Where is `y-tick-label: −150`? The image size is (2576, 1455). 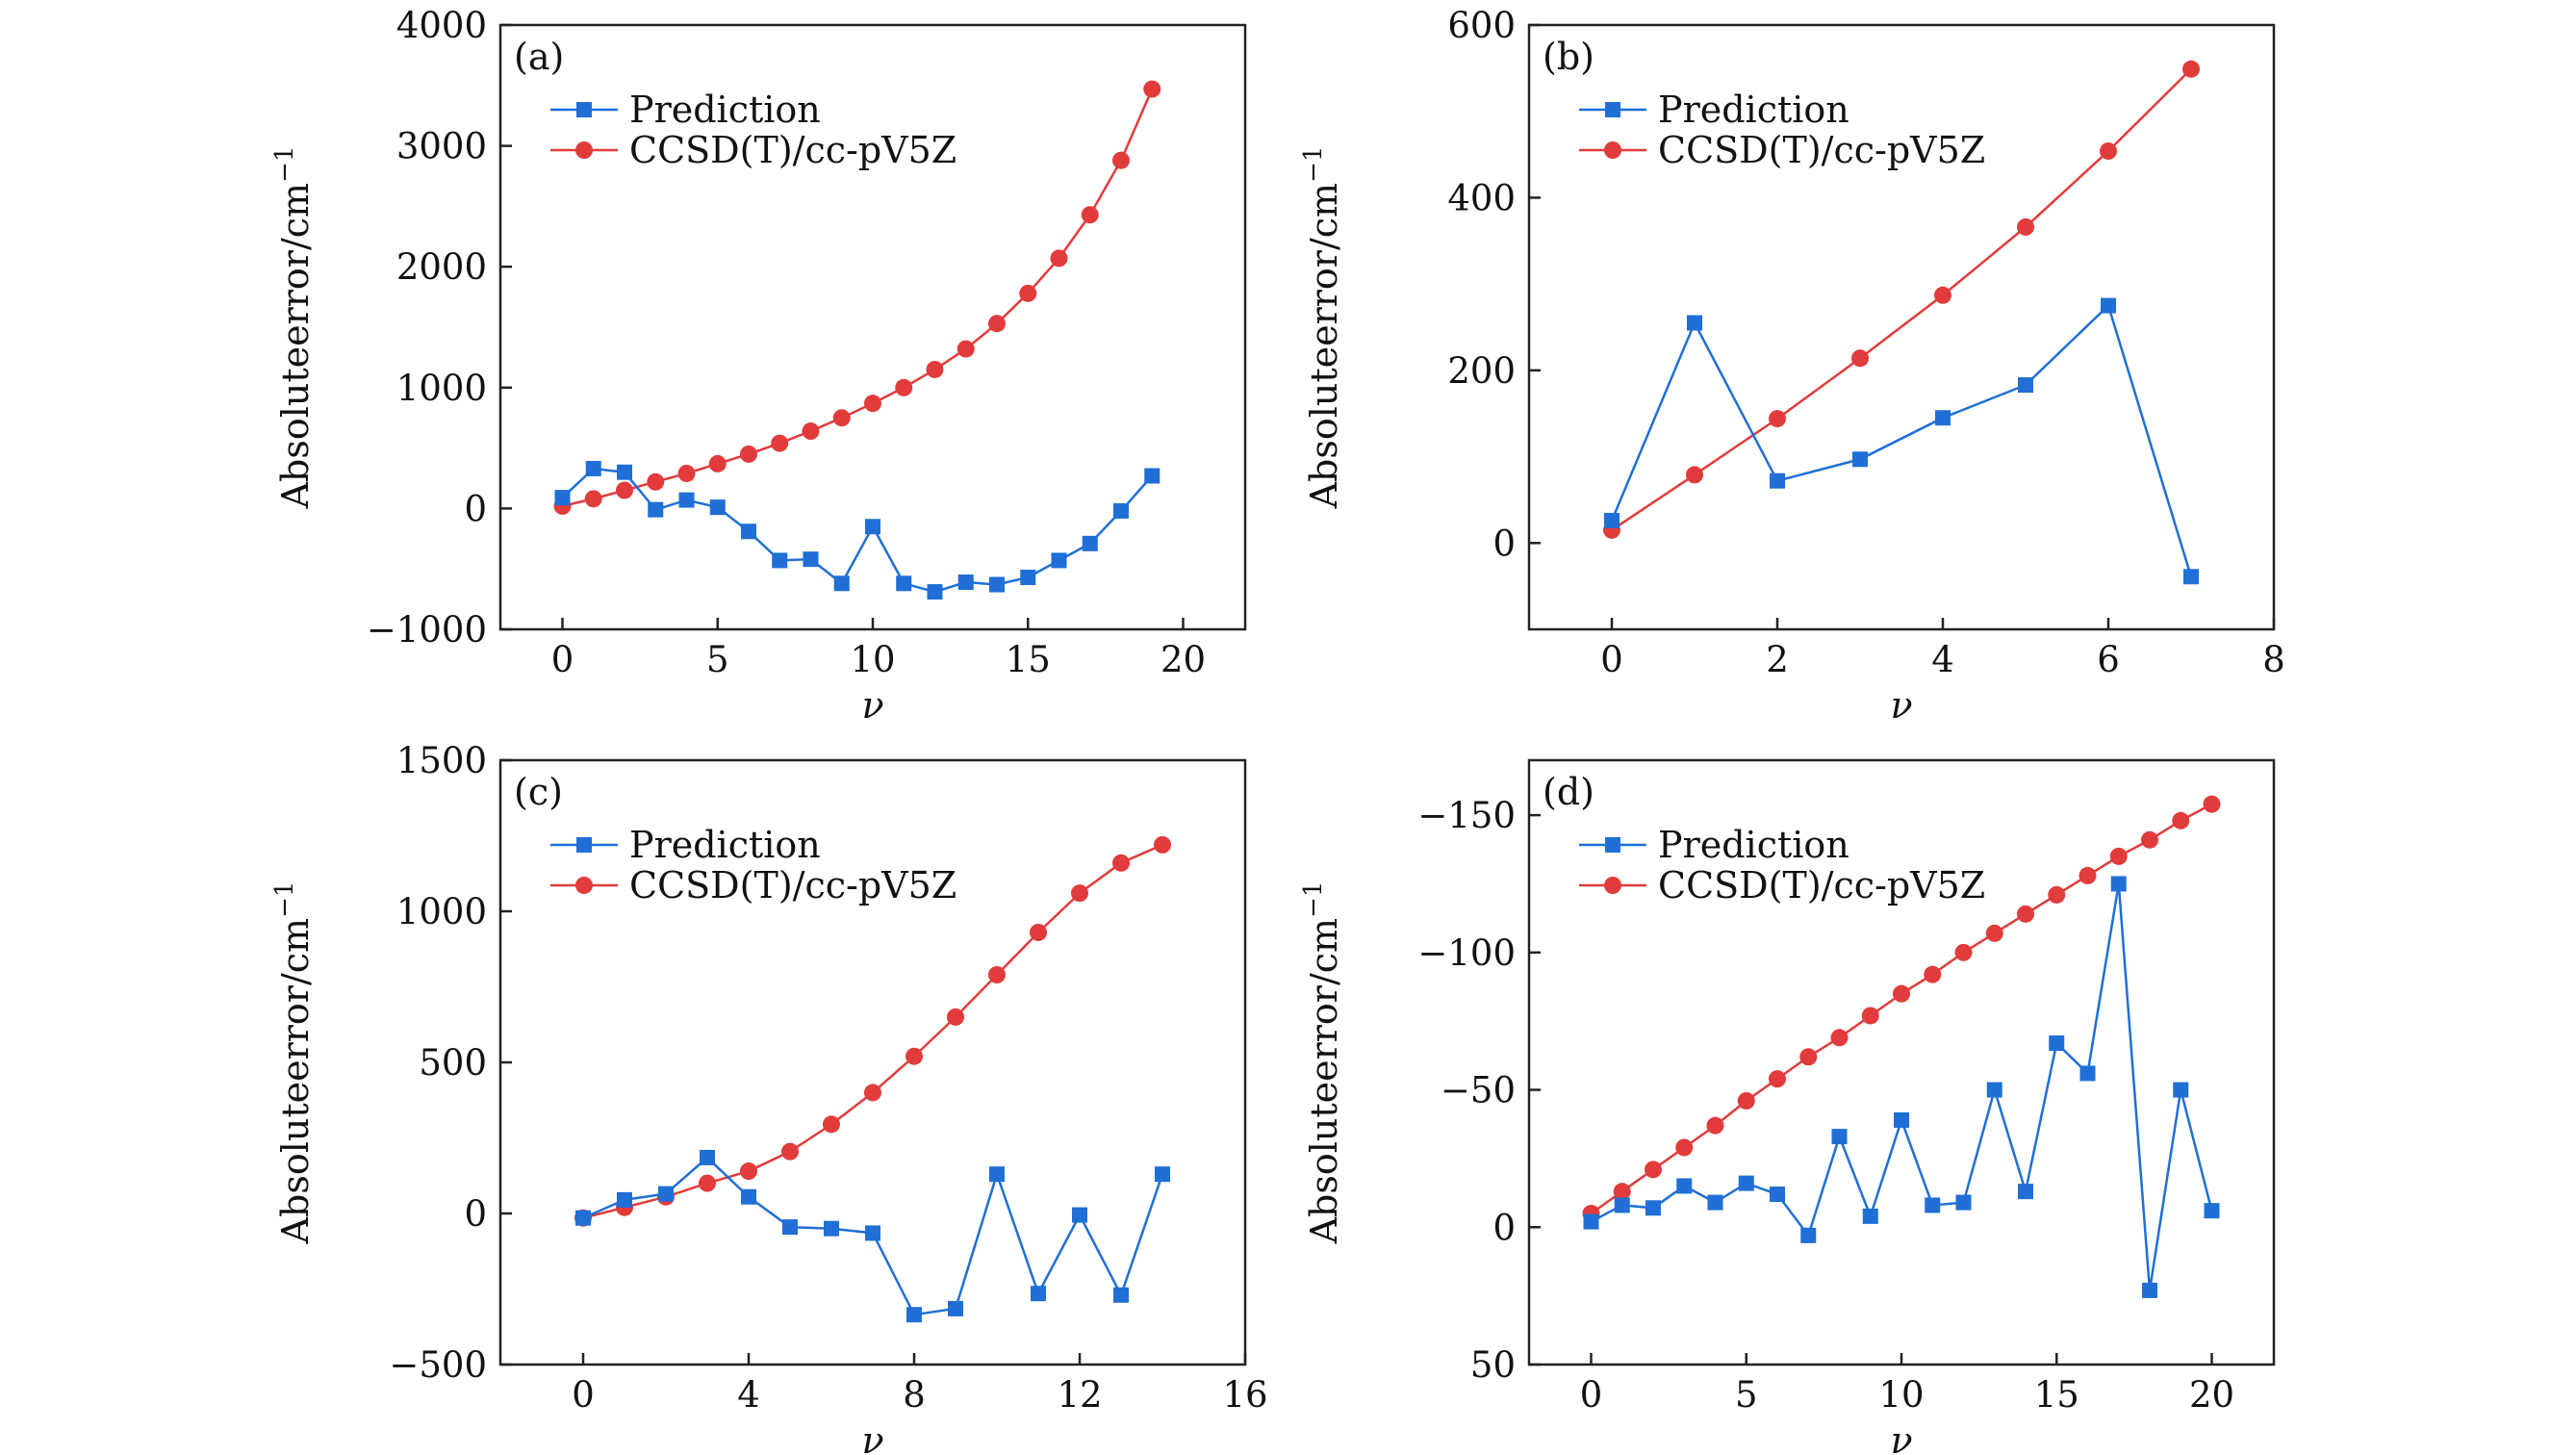
y-tick-label: −150 is located at coordinates (1466, 815).